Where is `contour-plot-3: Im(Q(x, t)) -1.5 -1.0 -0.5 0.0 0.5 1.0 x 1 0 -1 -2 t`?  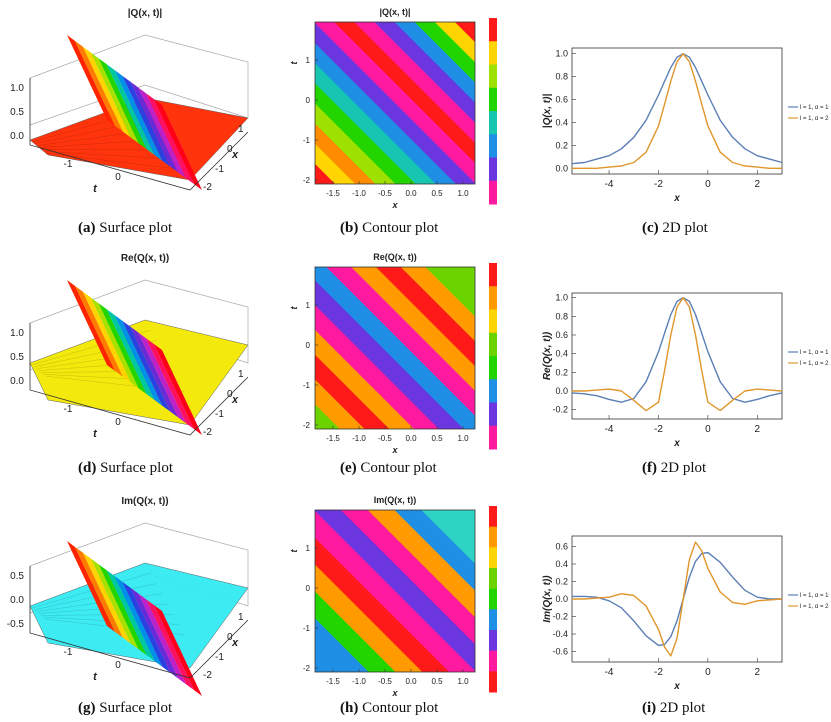 contour-plot-3: Im(Q(x, t)) -1.5 -1.0 -0.5 0.0 0.5 1.0 x 1 0 -1 -2 t is located at coordinates (393, 596).